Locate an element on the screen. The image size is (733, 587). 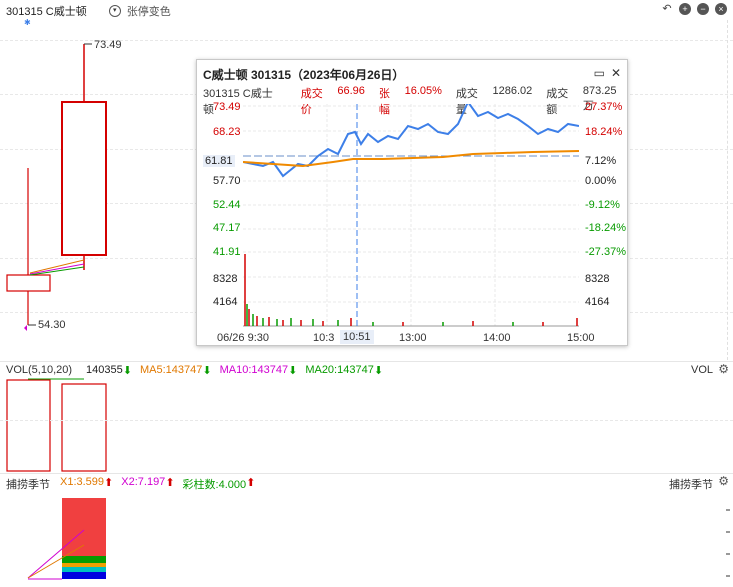
zoom-in-icon: + is located at coordinates (685, 9).